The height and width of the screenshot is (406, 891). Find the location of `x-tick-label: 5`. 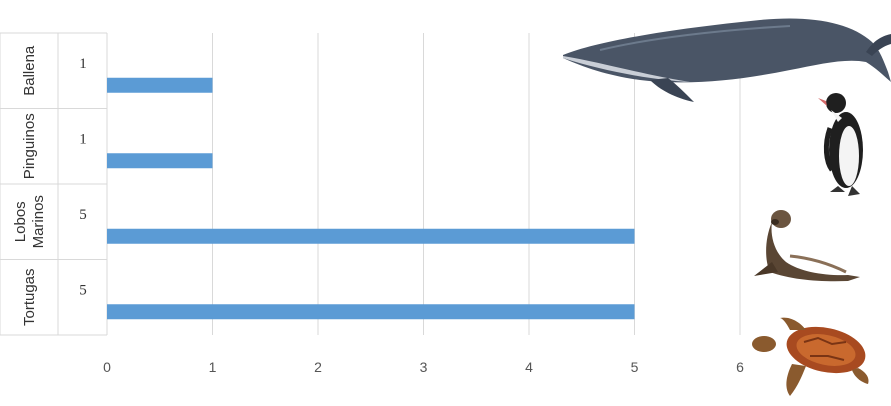

x-tick-label: 5 is located at coordinates (635, 367).